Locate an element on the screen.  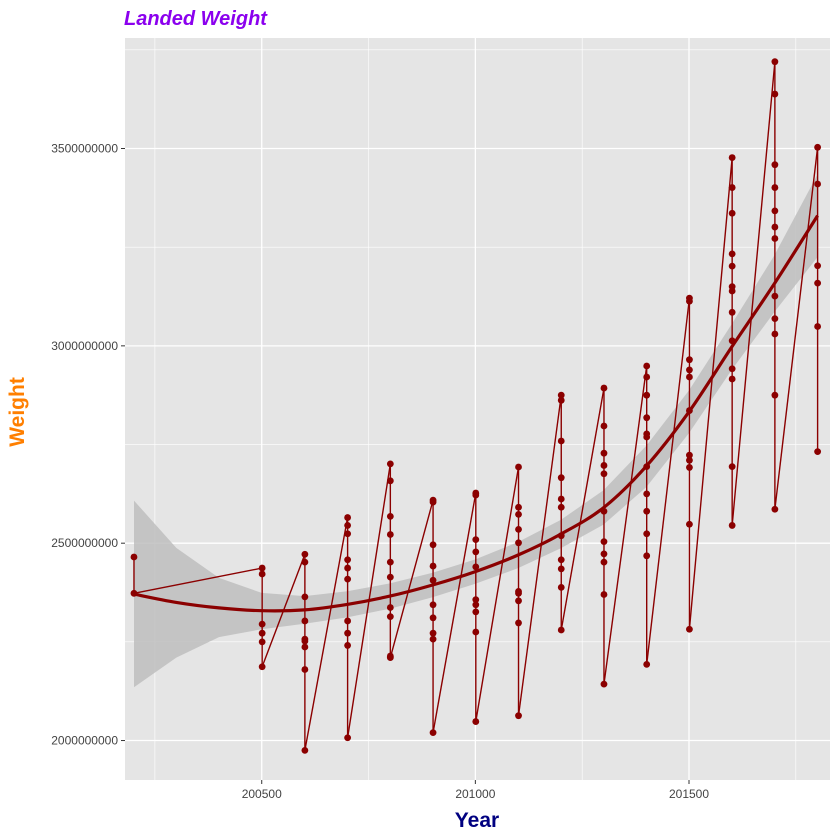
y-tick-label: 2500000000 is located at coordinates (84, 543).